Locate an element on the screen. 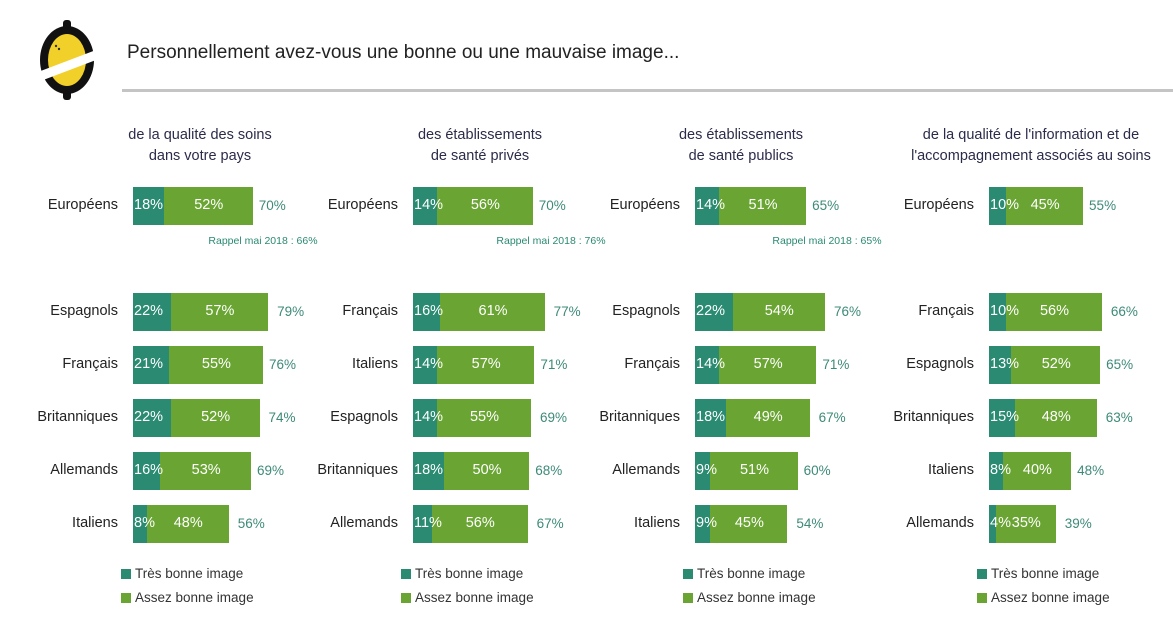  total-label: 48% is located at coordinates (1091, 470).